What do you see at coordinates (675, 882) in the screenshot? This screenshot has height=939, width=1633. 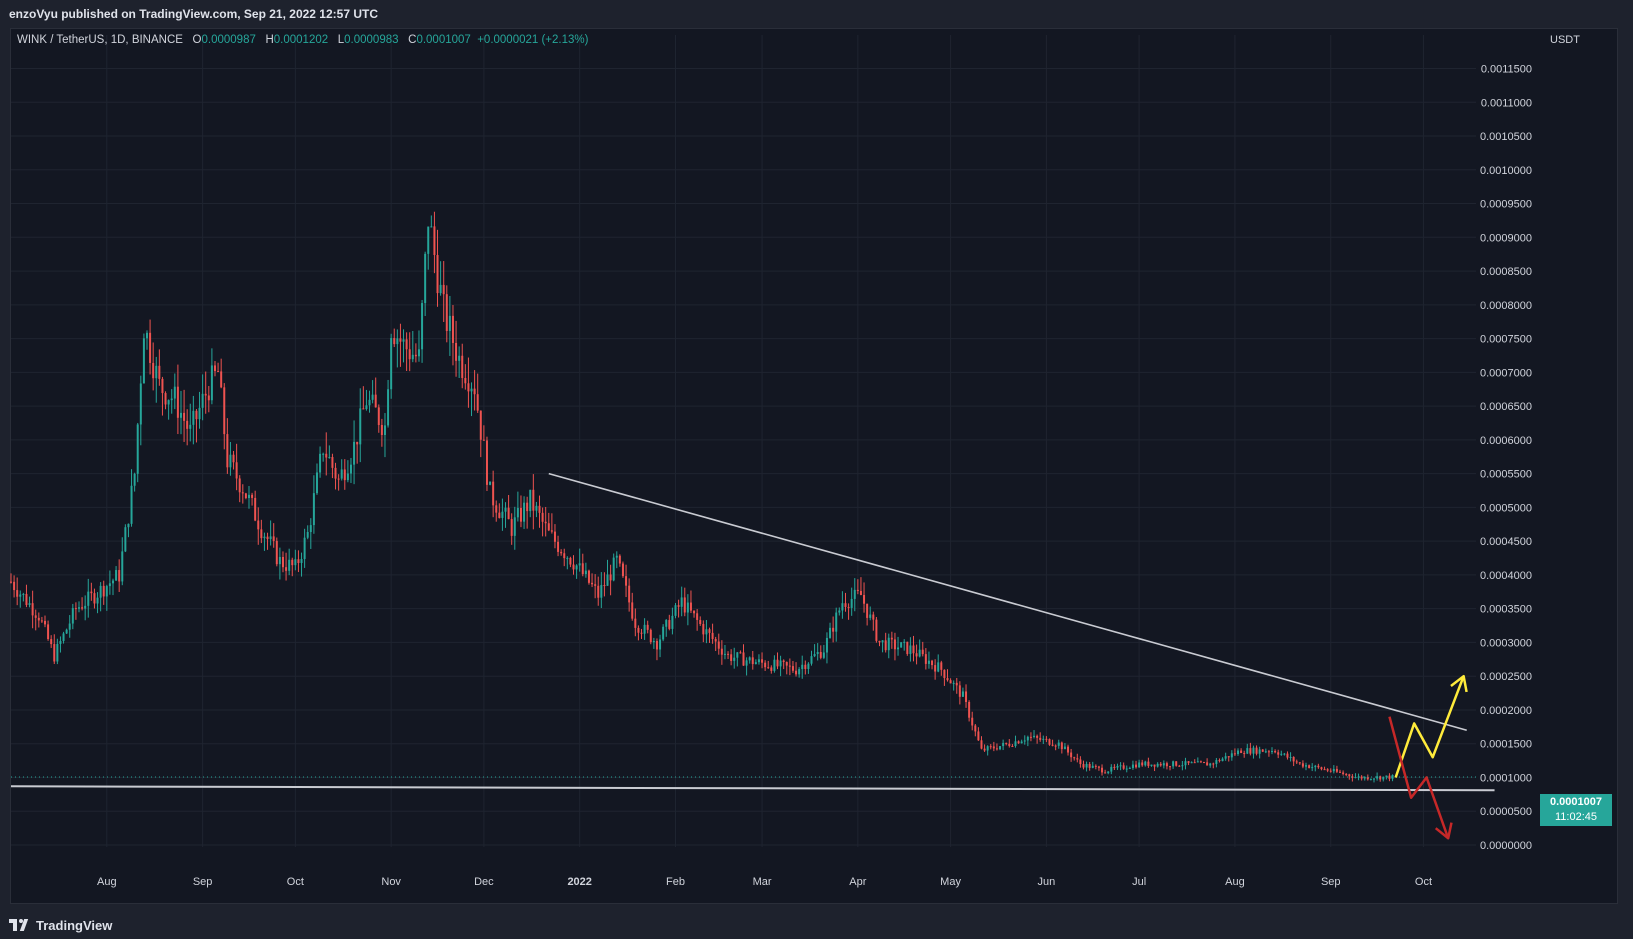 I see `x-tick-label: Feb` at bounding box center [675, 882].